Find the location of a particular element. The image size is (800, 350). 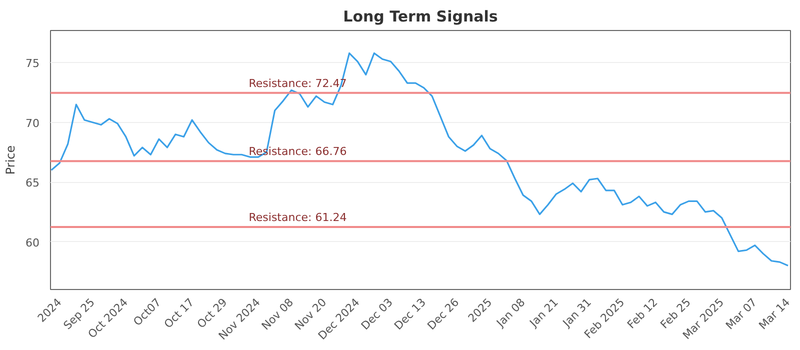

x-tick-label: Nov 08 is located at coordinates (277, 314).